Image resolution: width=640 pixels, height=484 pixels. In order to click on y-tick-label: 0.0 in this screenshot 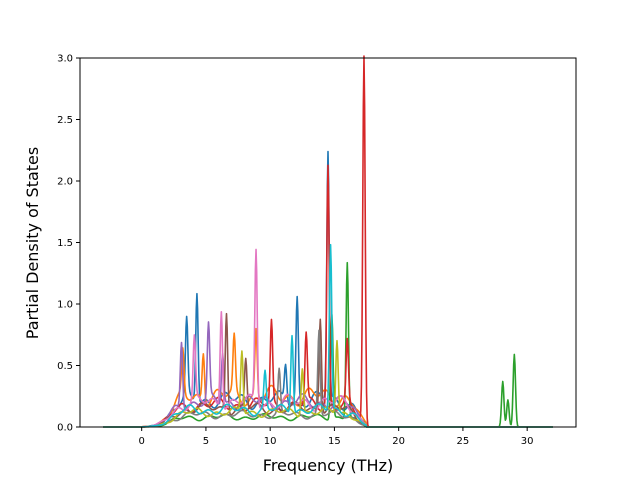, I will do `click(65, 428)`.